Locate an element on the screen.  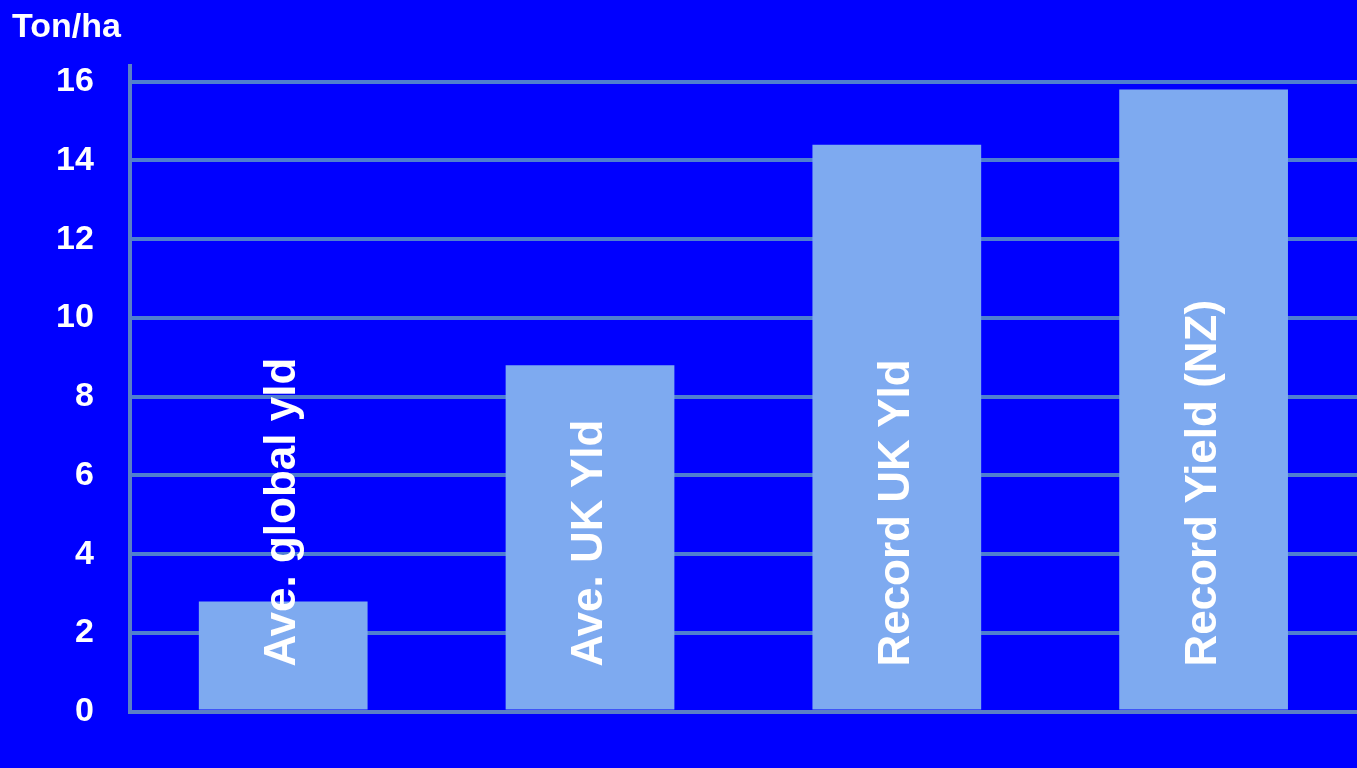
y-tick-label: 14 is located at coordinates (74, 157).